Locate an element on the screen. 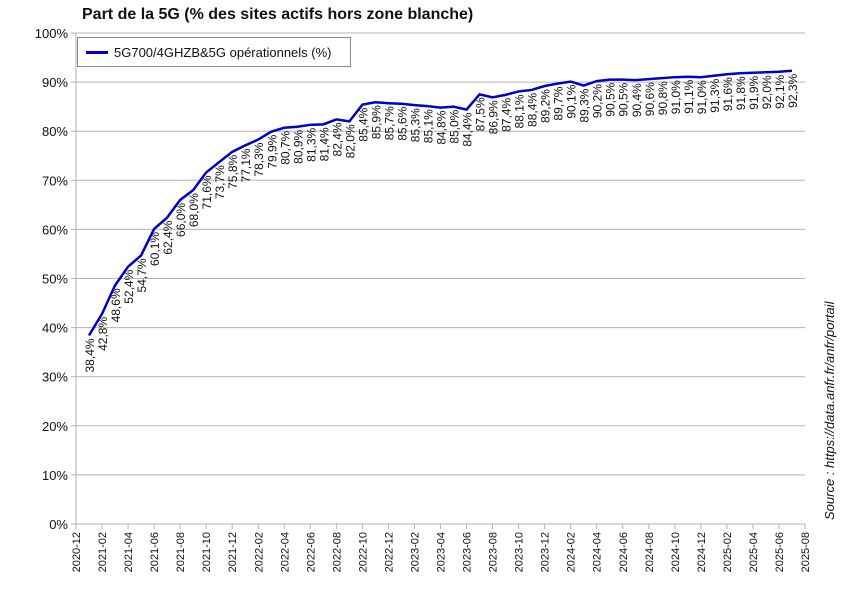  x-tick-label: 2021-10 is located at coordinates (207, 552).